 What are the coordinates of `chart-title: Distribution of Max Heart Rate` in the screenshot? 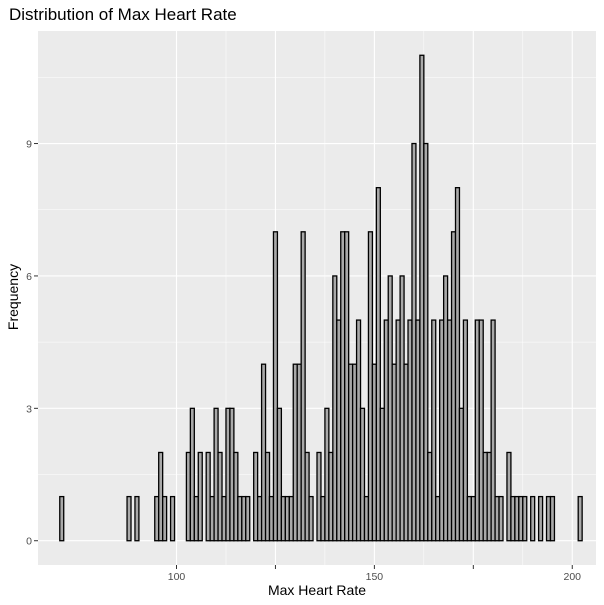 It's located at (123, 14).